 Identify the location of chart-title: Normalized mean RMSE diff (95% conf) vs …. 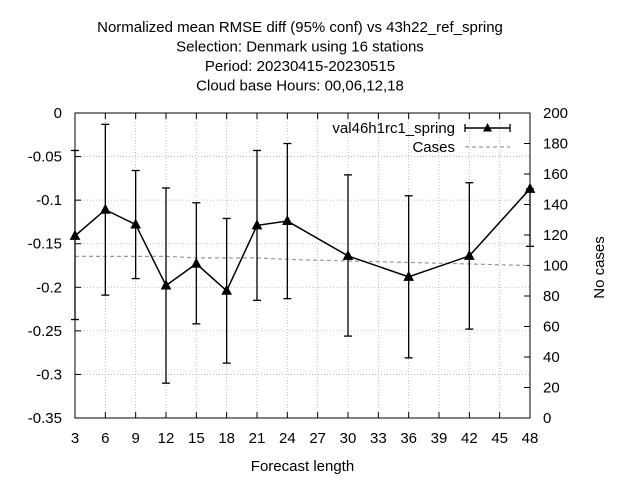
(300, 57).